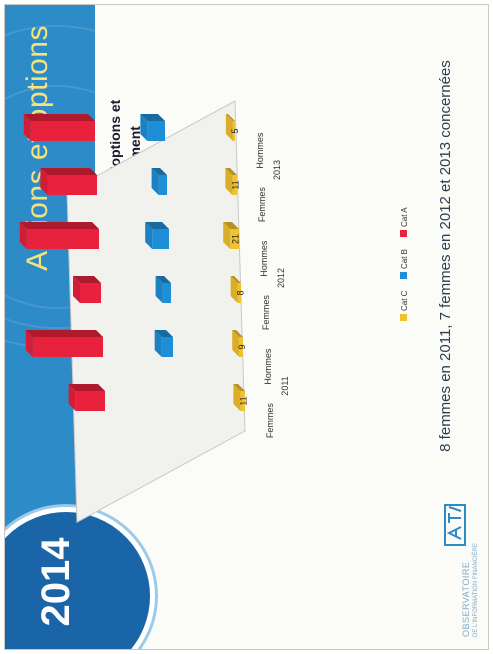 The height and width of the screenshot is (654, 493). What do you see at coordinates (455, 525) in the screenshot?
I see `logo-mark-icon` at bounding box center [455, 525].